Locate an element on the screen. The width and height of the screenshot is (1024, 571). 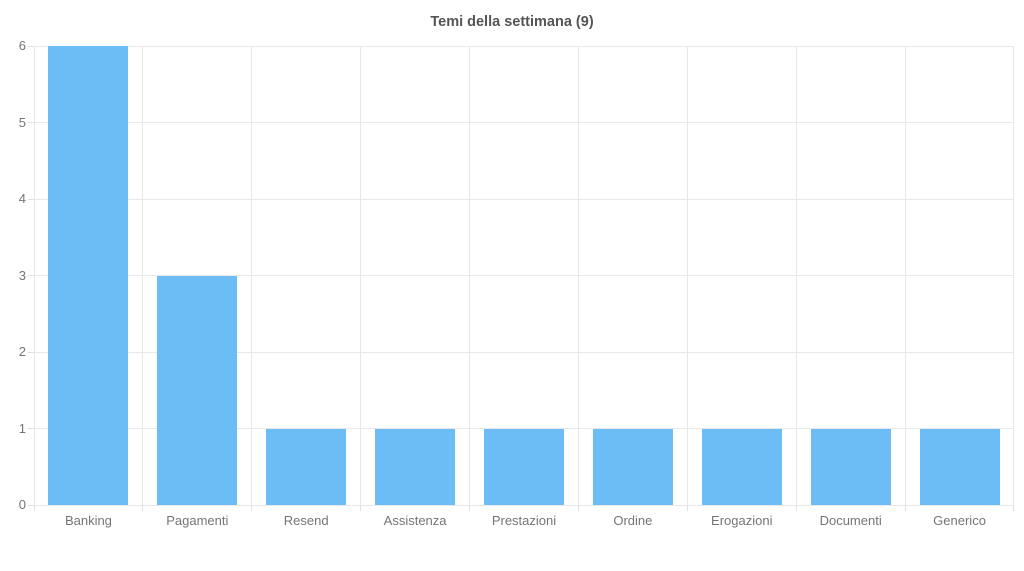
x-axis-label: Ordine is located at coordinates (633, 520).